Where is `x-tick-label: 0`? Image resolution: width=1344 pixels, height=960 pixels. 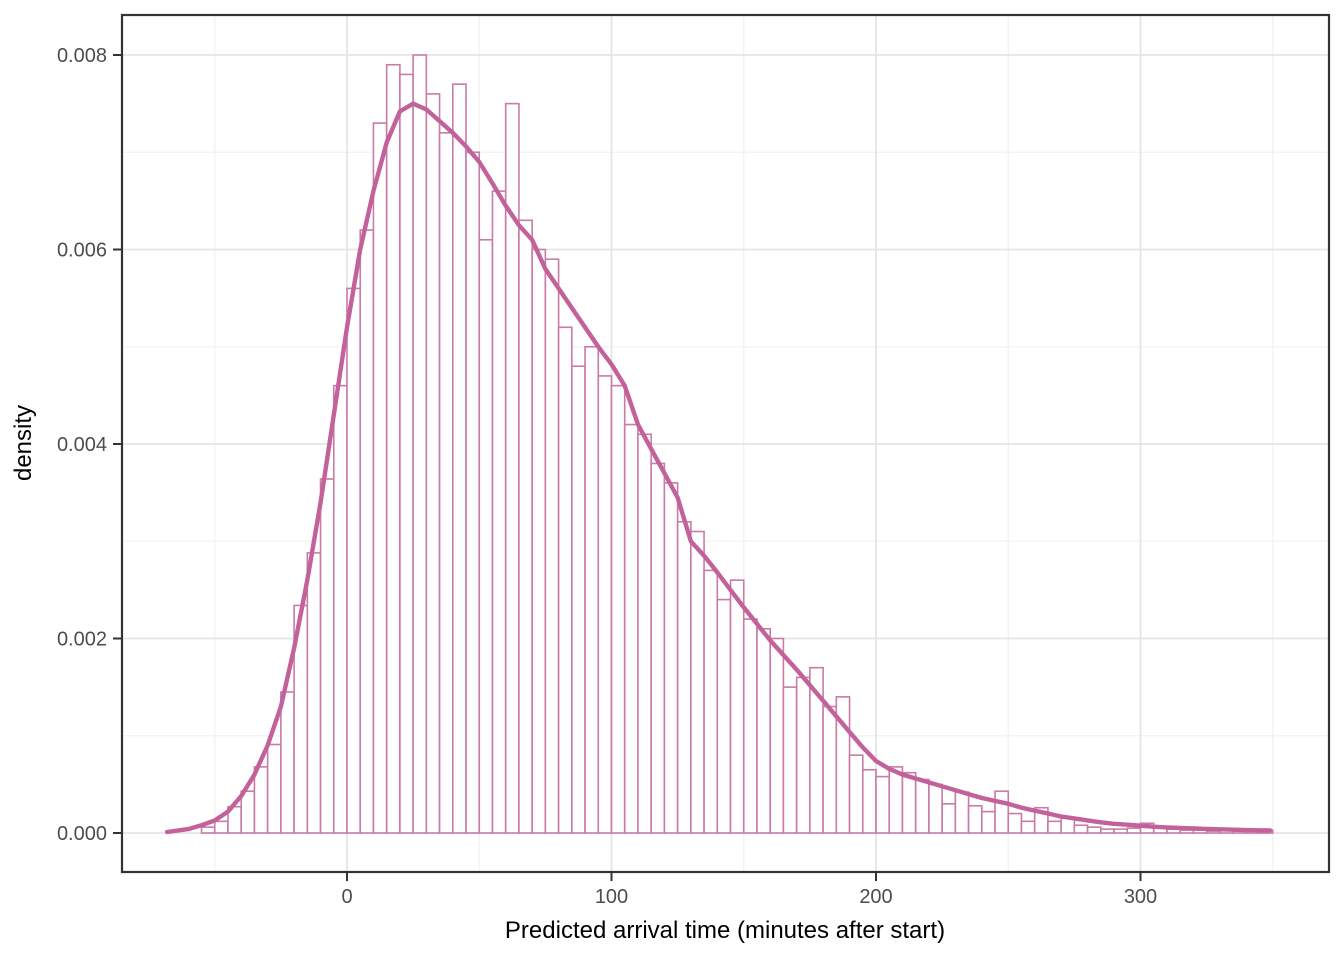
x-tick-label: 0 is located at coordinates (346, 897).